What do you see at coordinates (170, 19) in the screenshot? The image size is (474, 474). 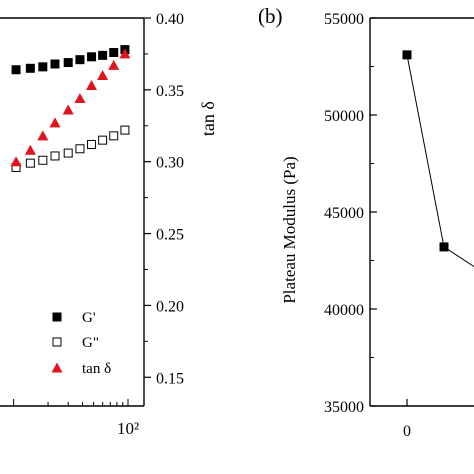 I see `right-axis-tick-label: 0.40` at bounding box center [170, 19].